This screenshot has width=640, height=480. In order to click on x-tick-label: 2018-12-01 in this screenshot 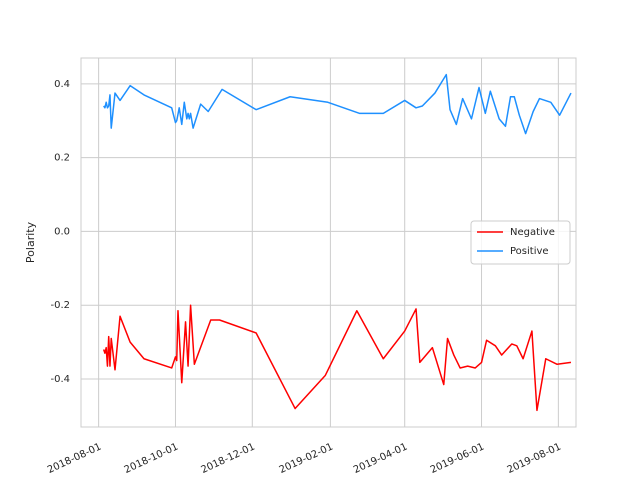, I will do `click(228, 458)`.